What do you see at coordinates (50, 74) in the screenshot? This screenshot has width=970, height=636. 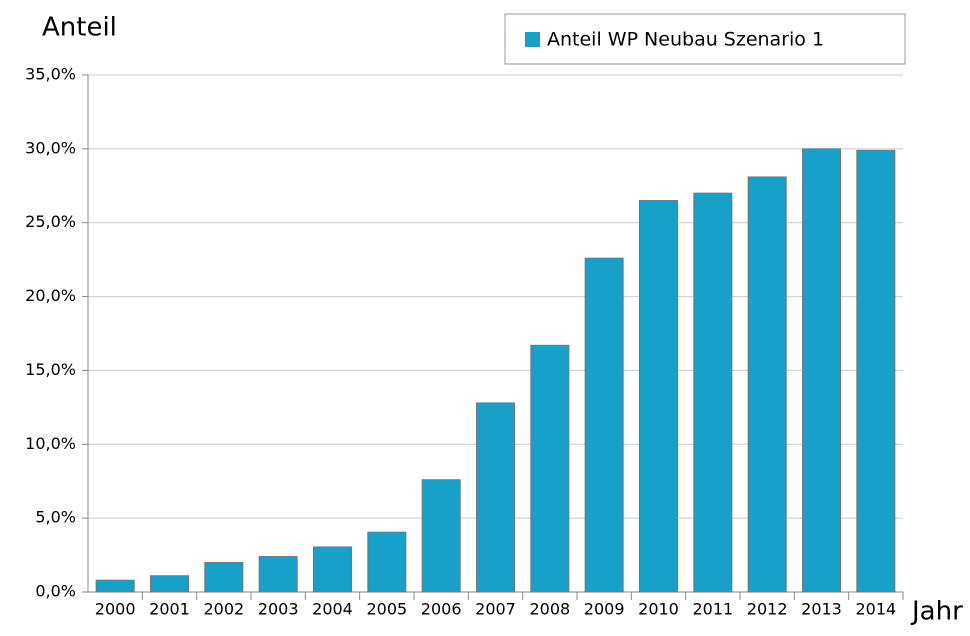 I see `y-tick-label: 35,0%` at bounding box center [50, 74].